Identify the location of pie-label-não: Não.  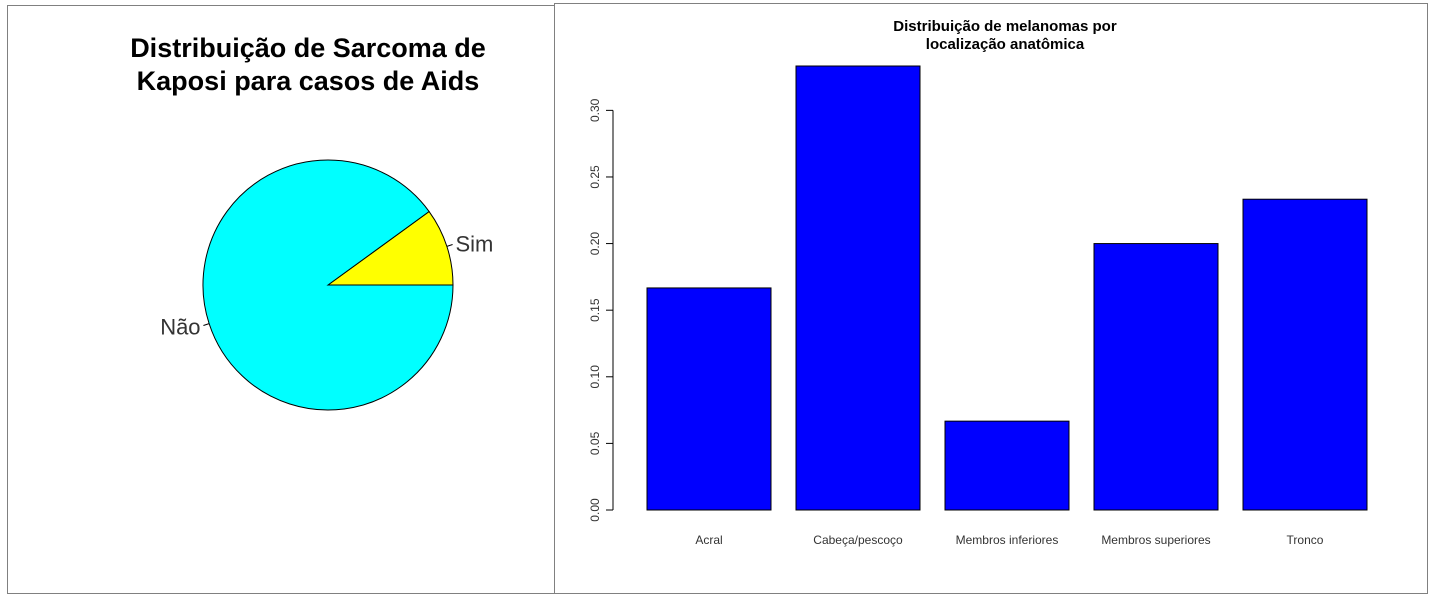
(180, 326).